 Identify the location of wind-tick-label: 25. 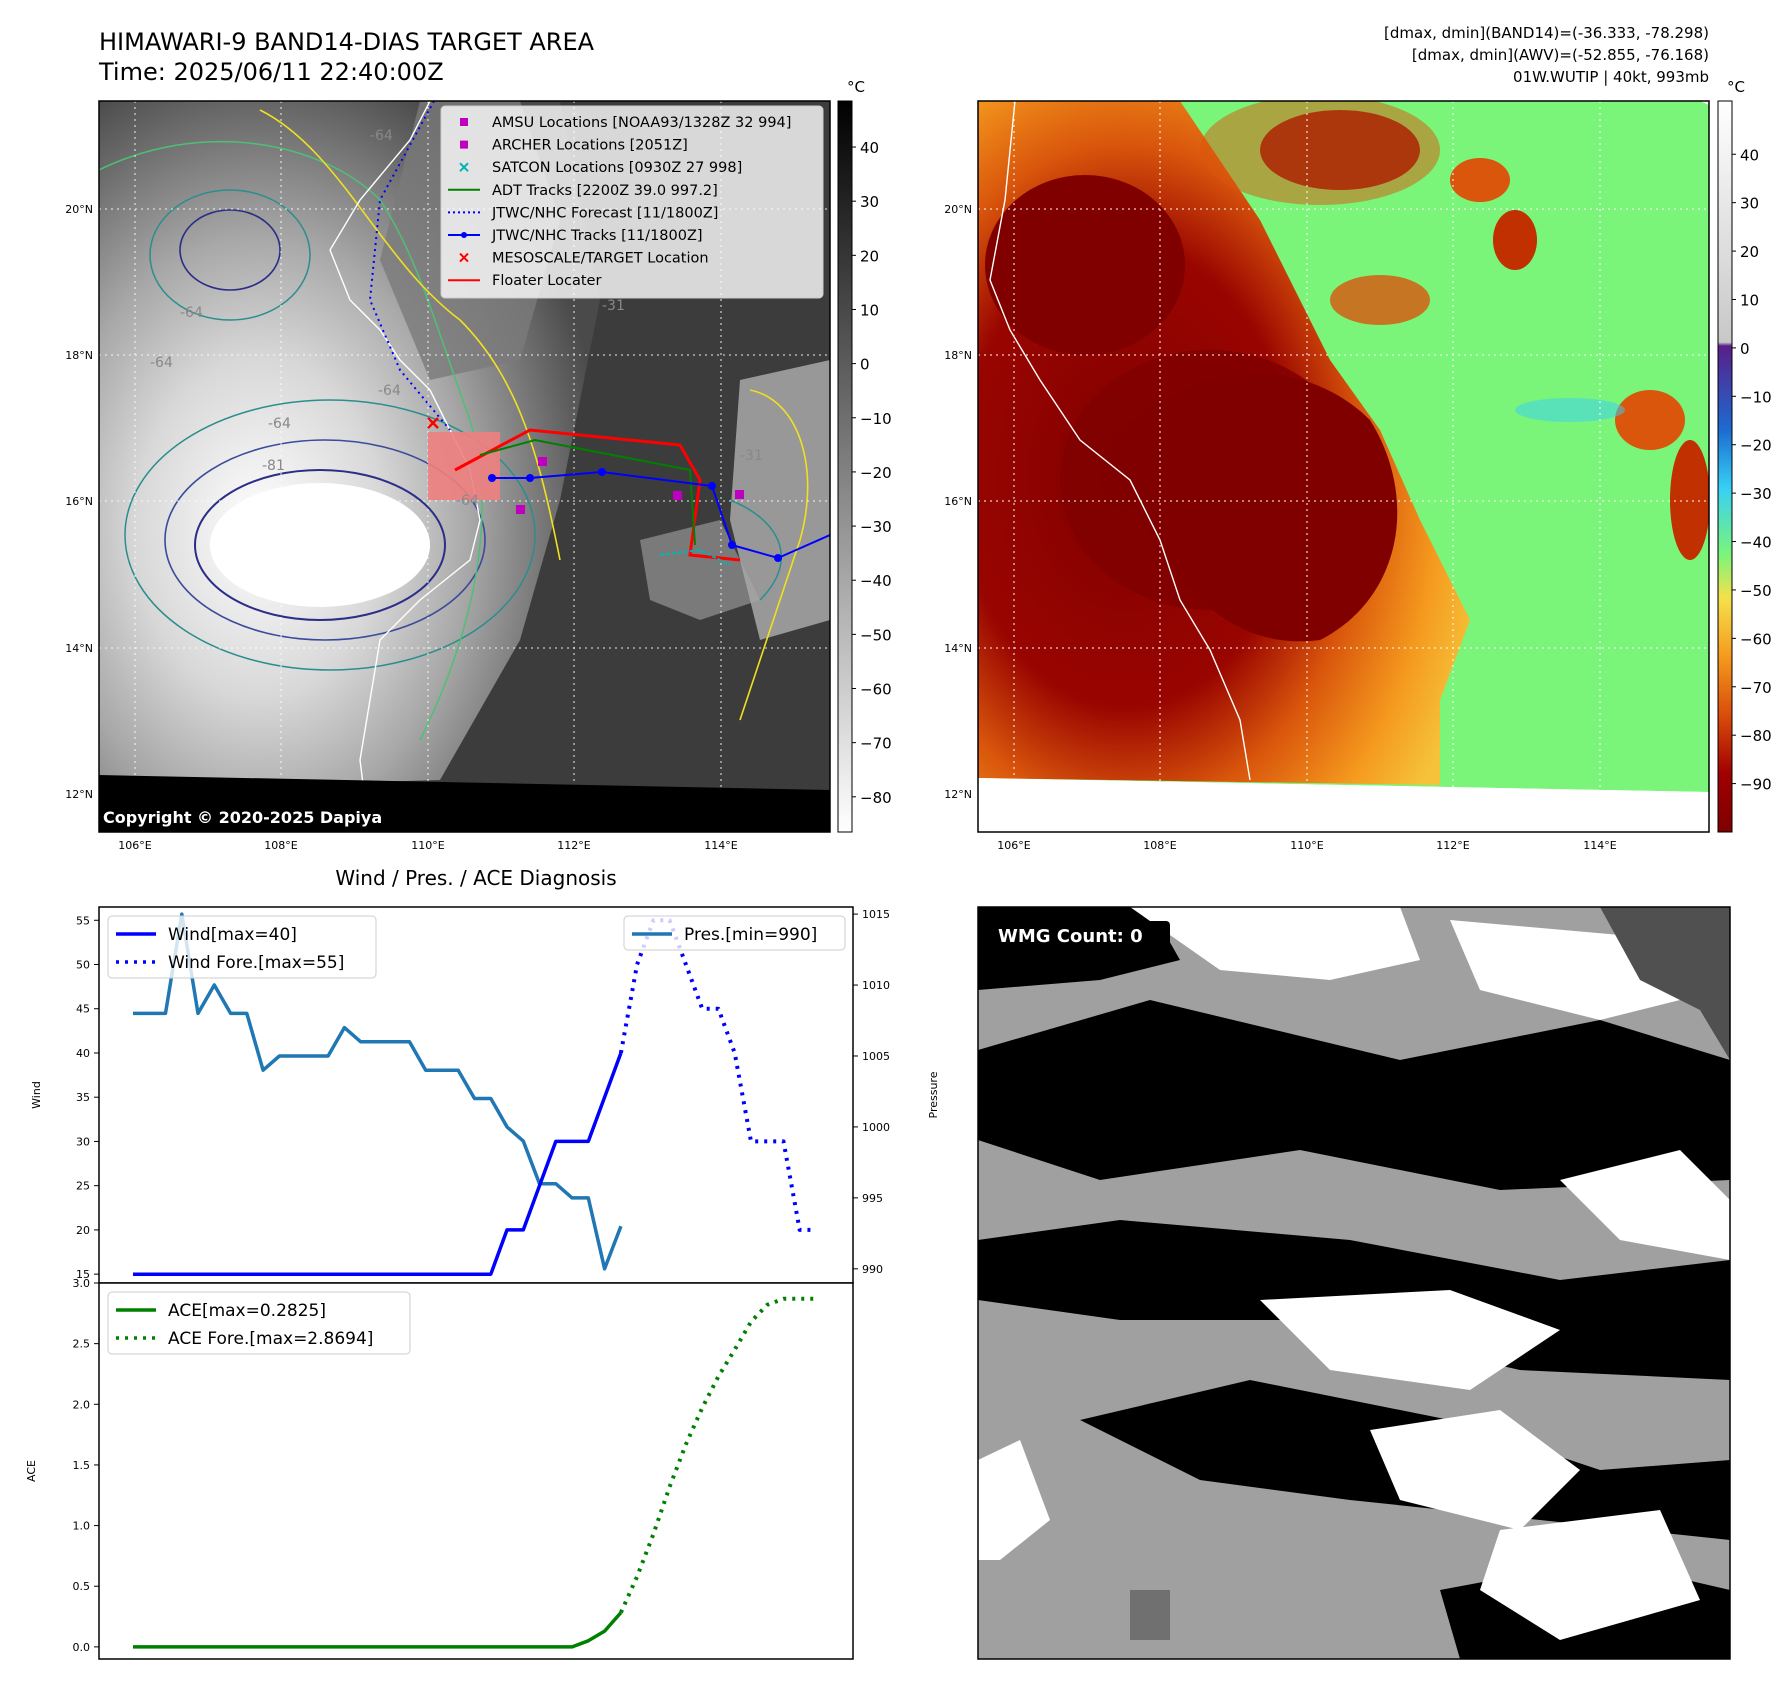
(83, 1186).